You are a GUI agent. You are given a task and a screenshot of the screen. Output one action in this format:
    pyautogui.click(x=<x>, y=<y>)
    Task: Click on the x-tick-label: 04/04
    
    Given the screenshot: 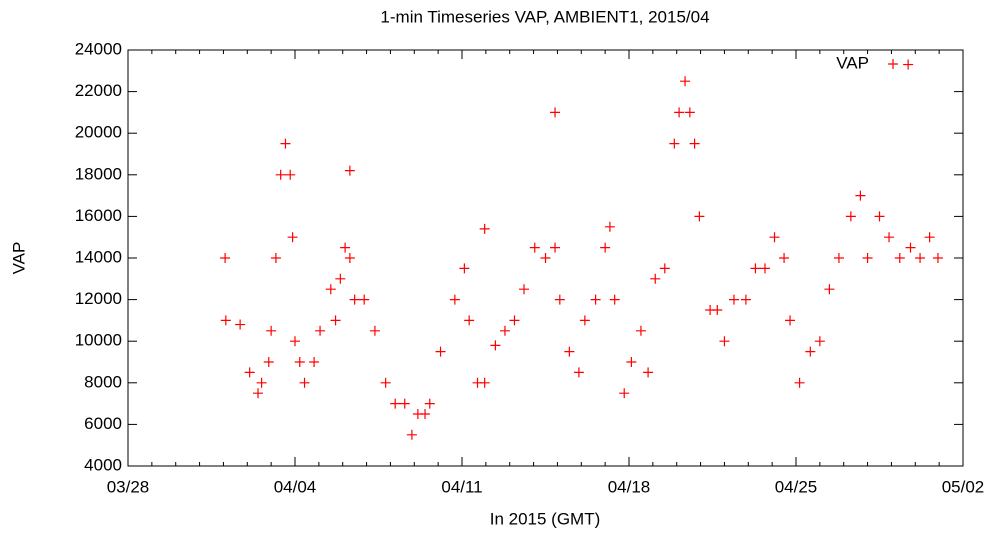 What is the action you would take?
    pyautogui.click(x=295, y=486)
    